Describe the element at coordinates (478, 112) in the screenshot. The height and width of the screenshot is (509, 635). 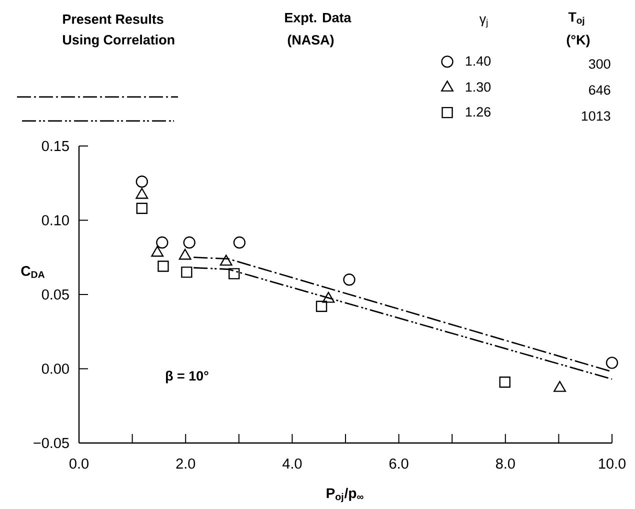
I see `legend-label: 1.26` at that location.